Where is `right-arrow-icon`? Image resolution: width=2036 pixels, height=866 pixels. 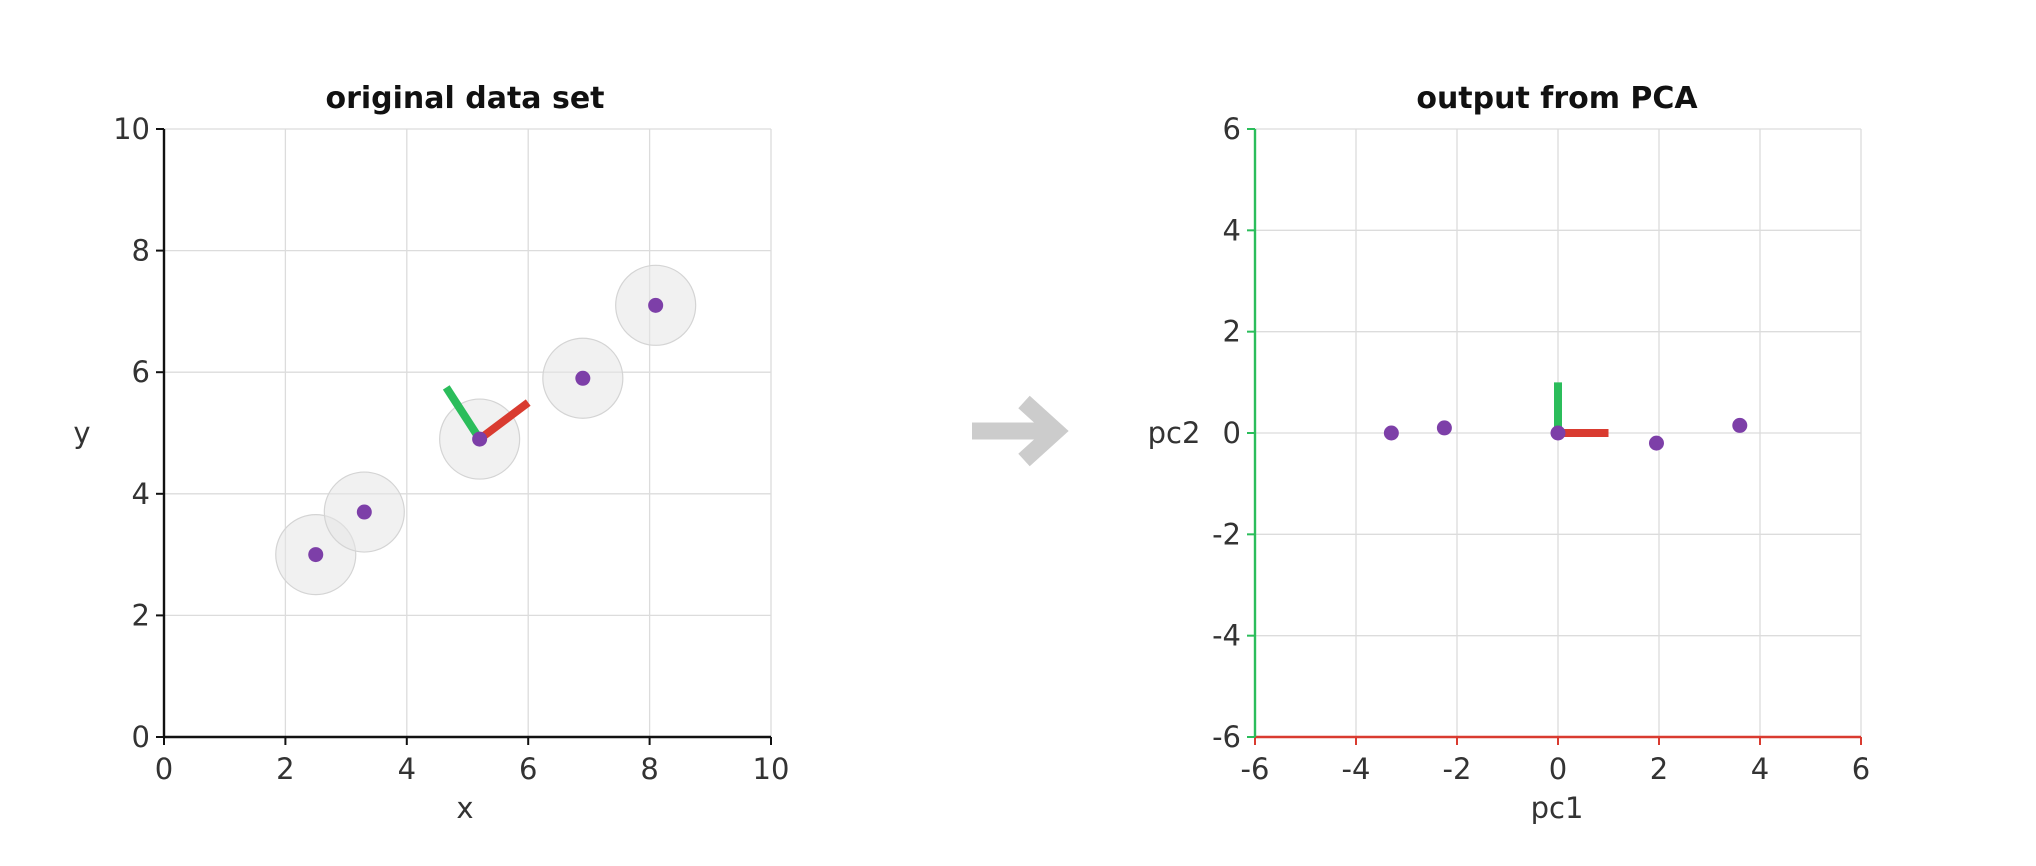 right-arrow-icon is located at coordinates (1020, 431).